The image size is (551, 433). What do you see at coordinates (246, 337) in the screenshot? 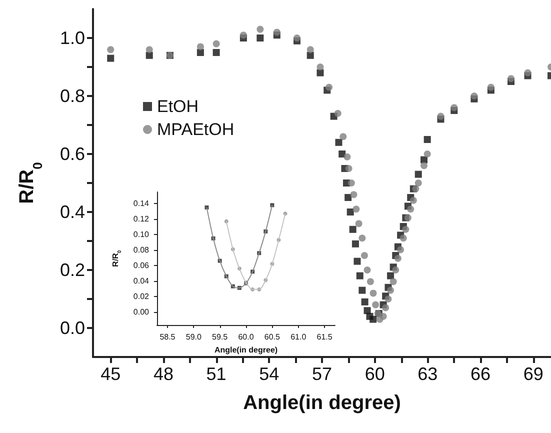
I see `x-tick-label: 60.0` at bounding box center [246, 337].